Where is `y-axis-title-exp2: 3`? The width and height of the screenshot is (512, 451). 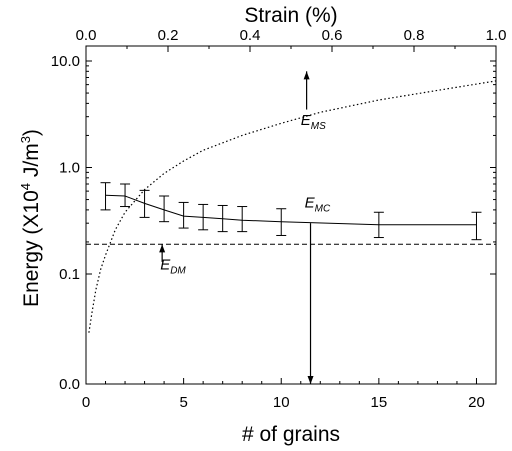
y-axis-title-exp2: 3 is located at coordinates (25, 139).